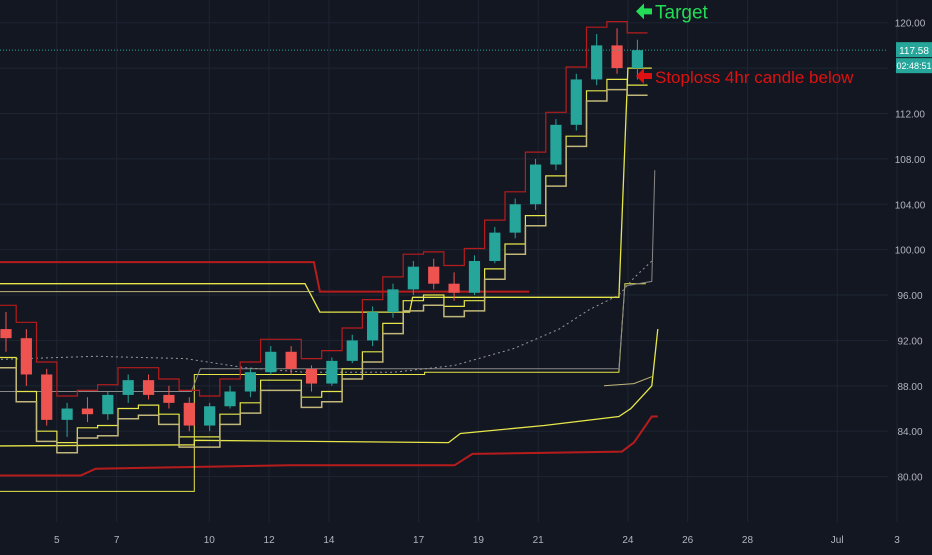 The image size is (932, 555). What do you see at coordinates (57, 540) in the screenshot?
I see `x-tick-label: 5` at bounding box center [57, 540].